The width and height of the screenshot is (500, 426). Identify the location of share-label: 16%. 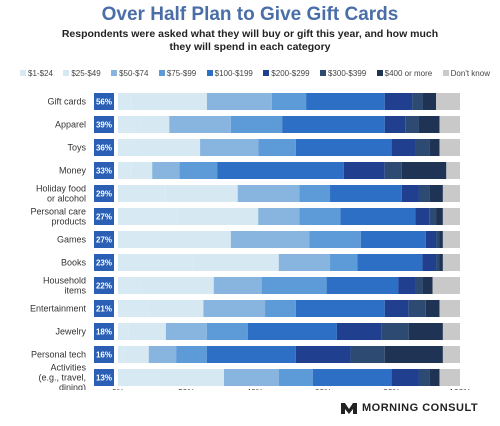
(104, 355).